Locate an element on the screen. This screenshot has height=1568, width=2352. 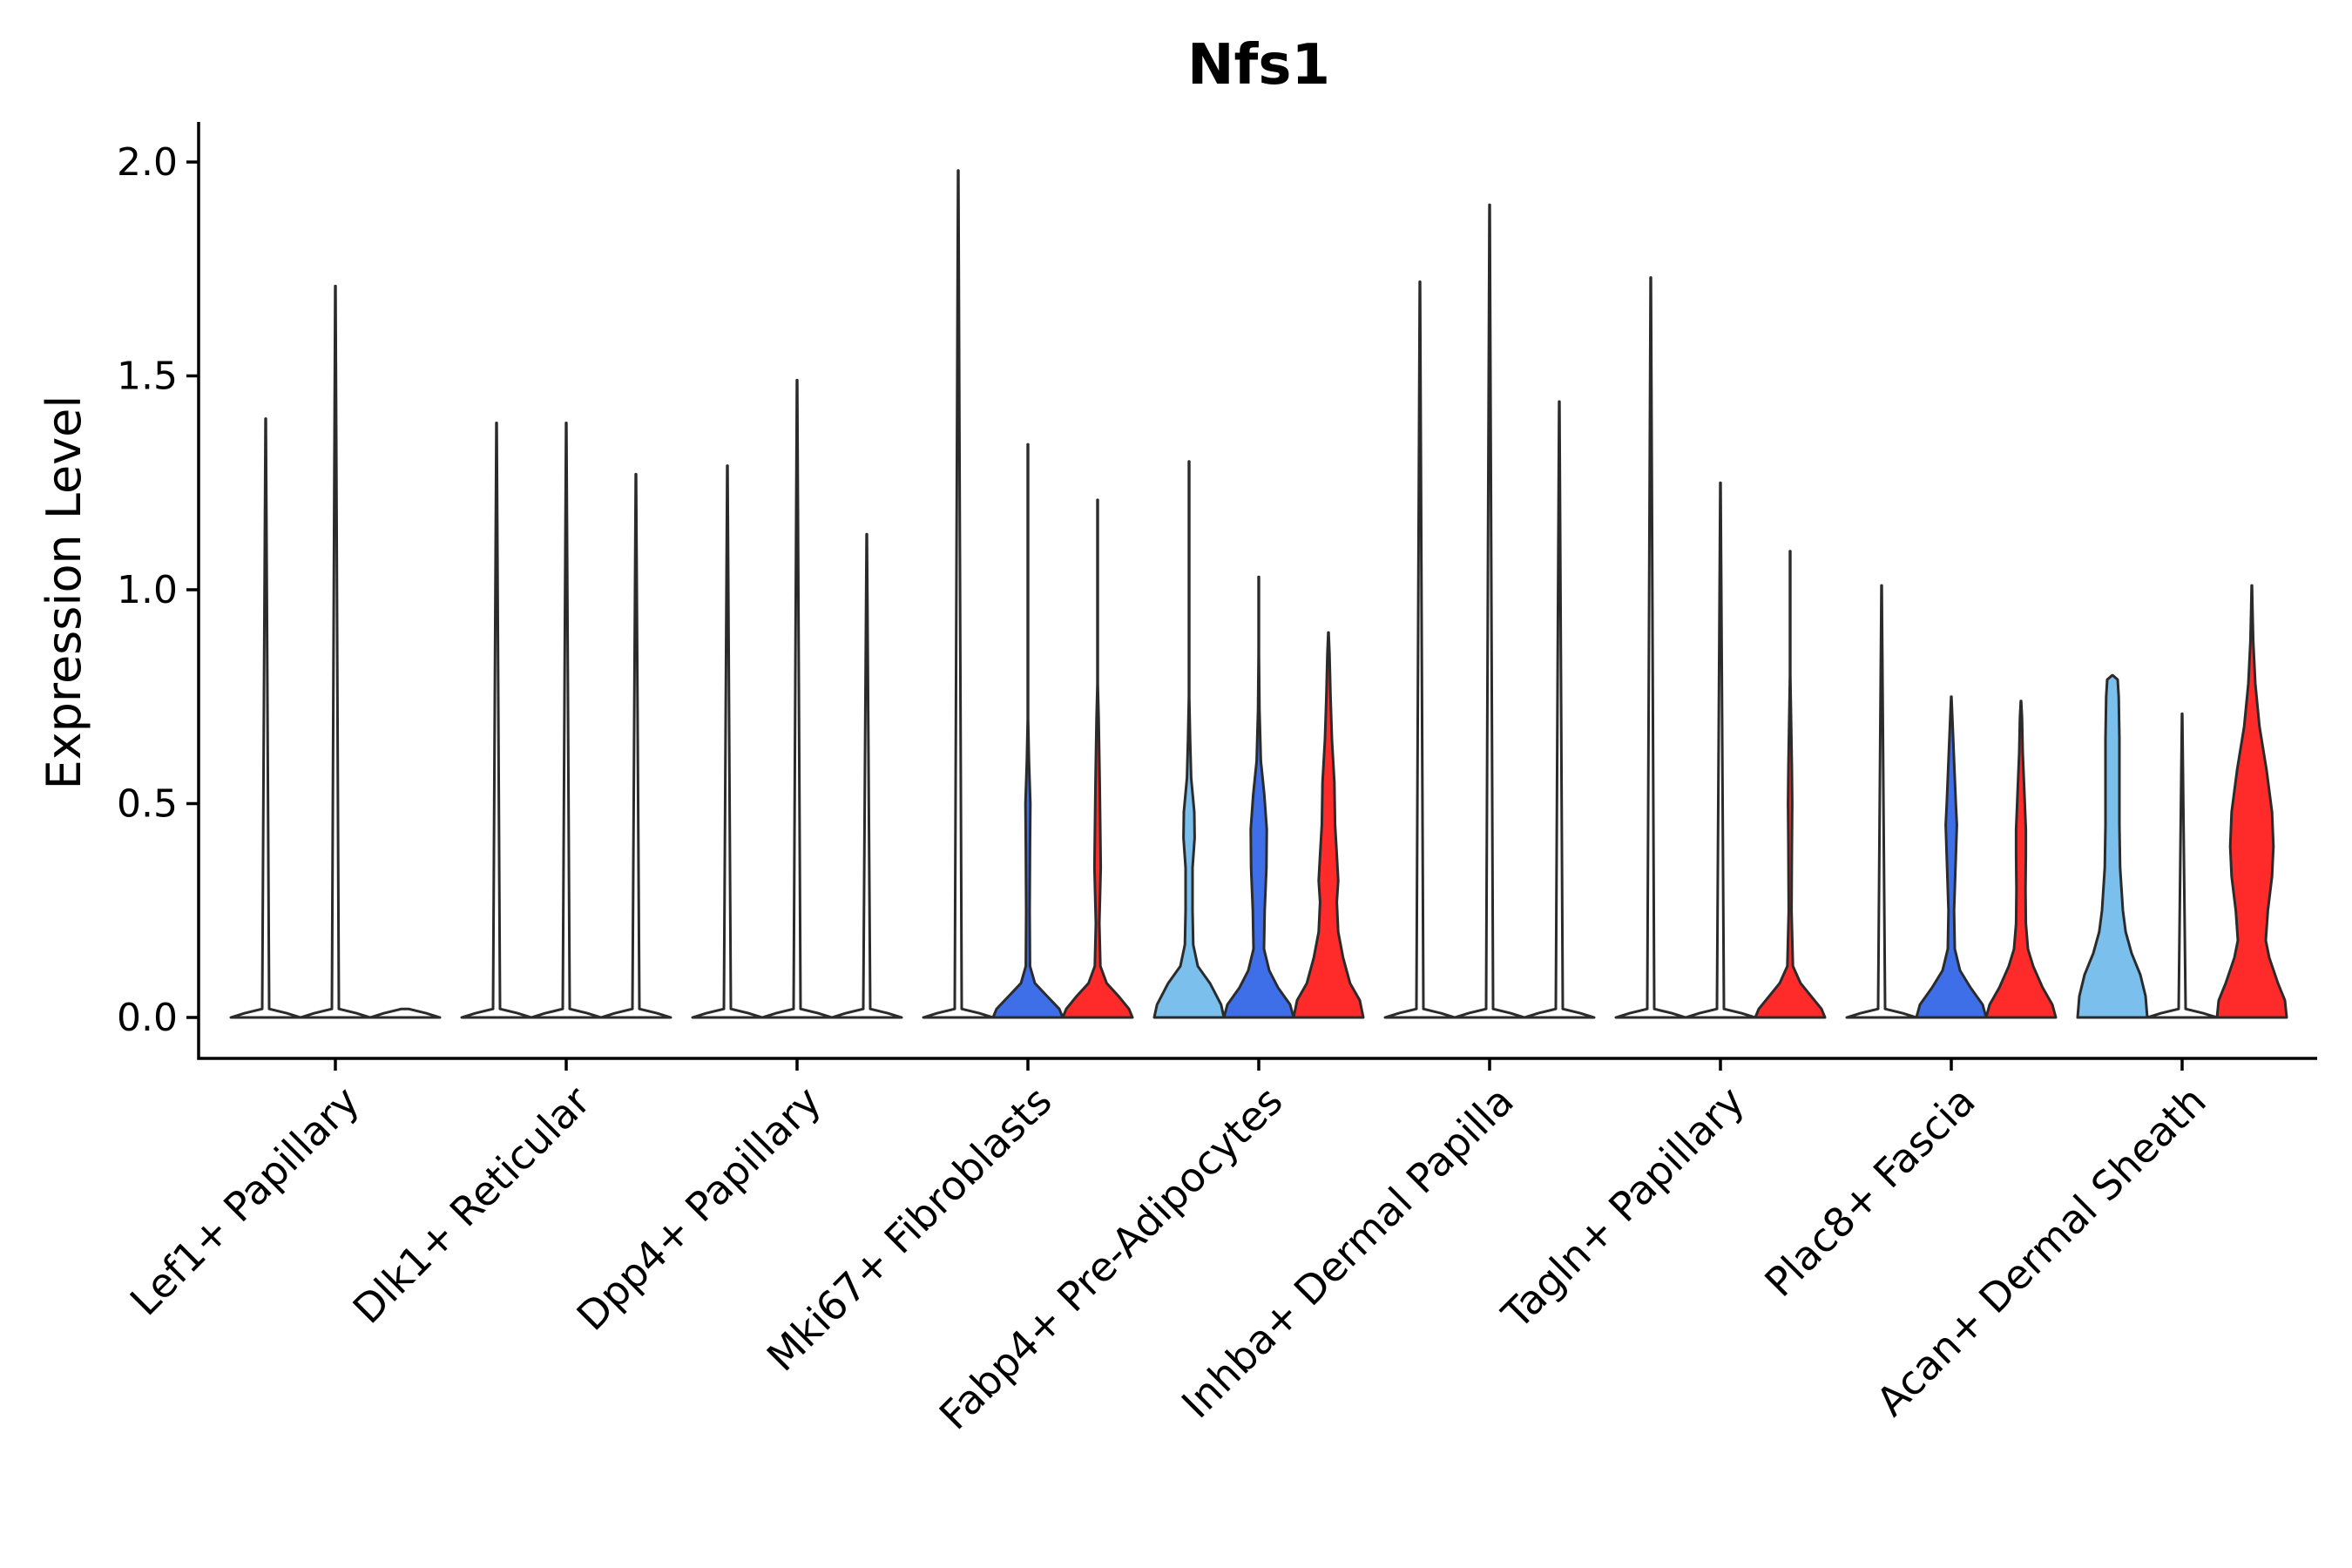
x-category-label: Plac8+ Fascia is located at coordinates (1870, 1192).